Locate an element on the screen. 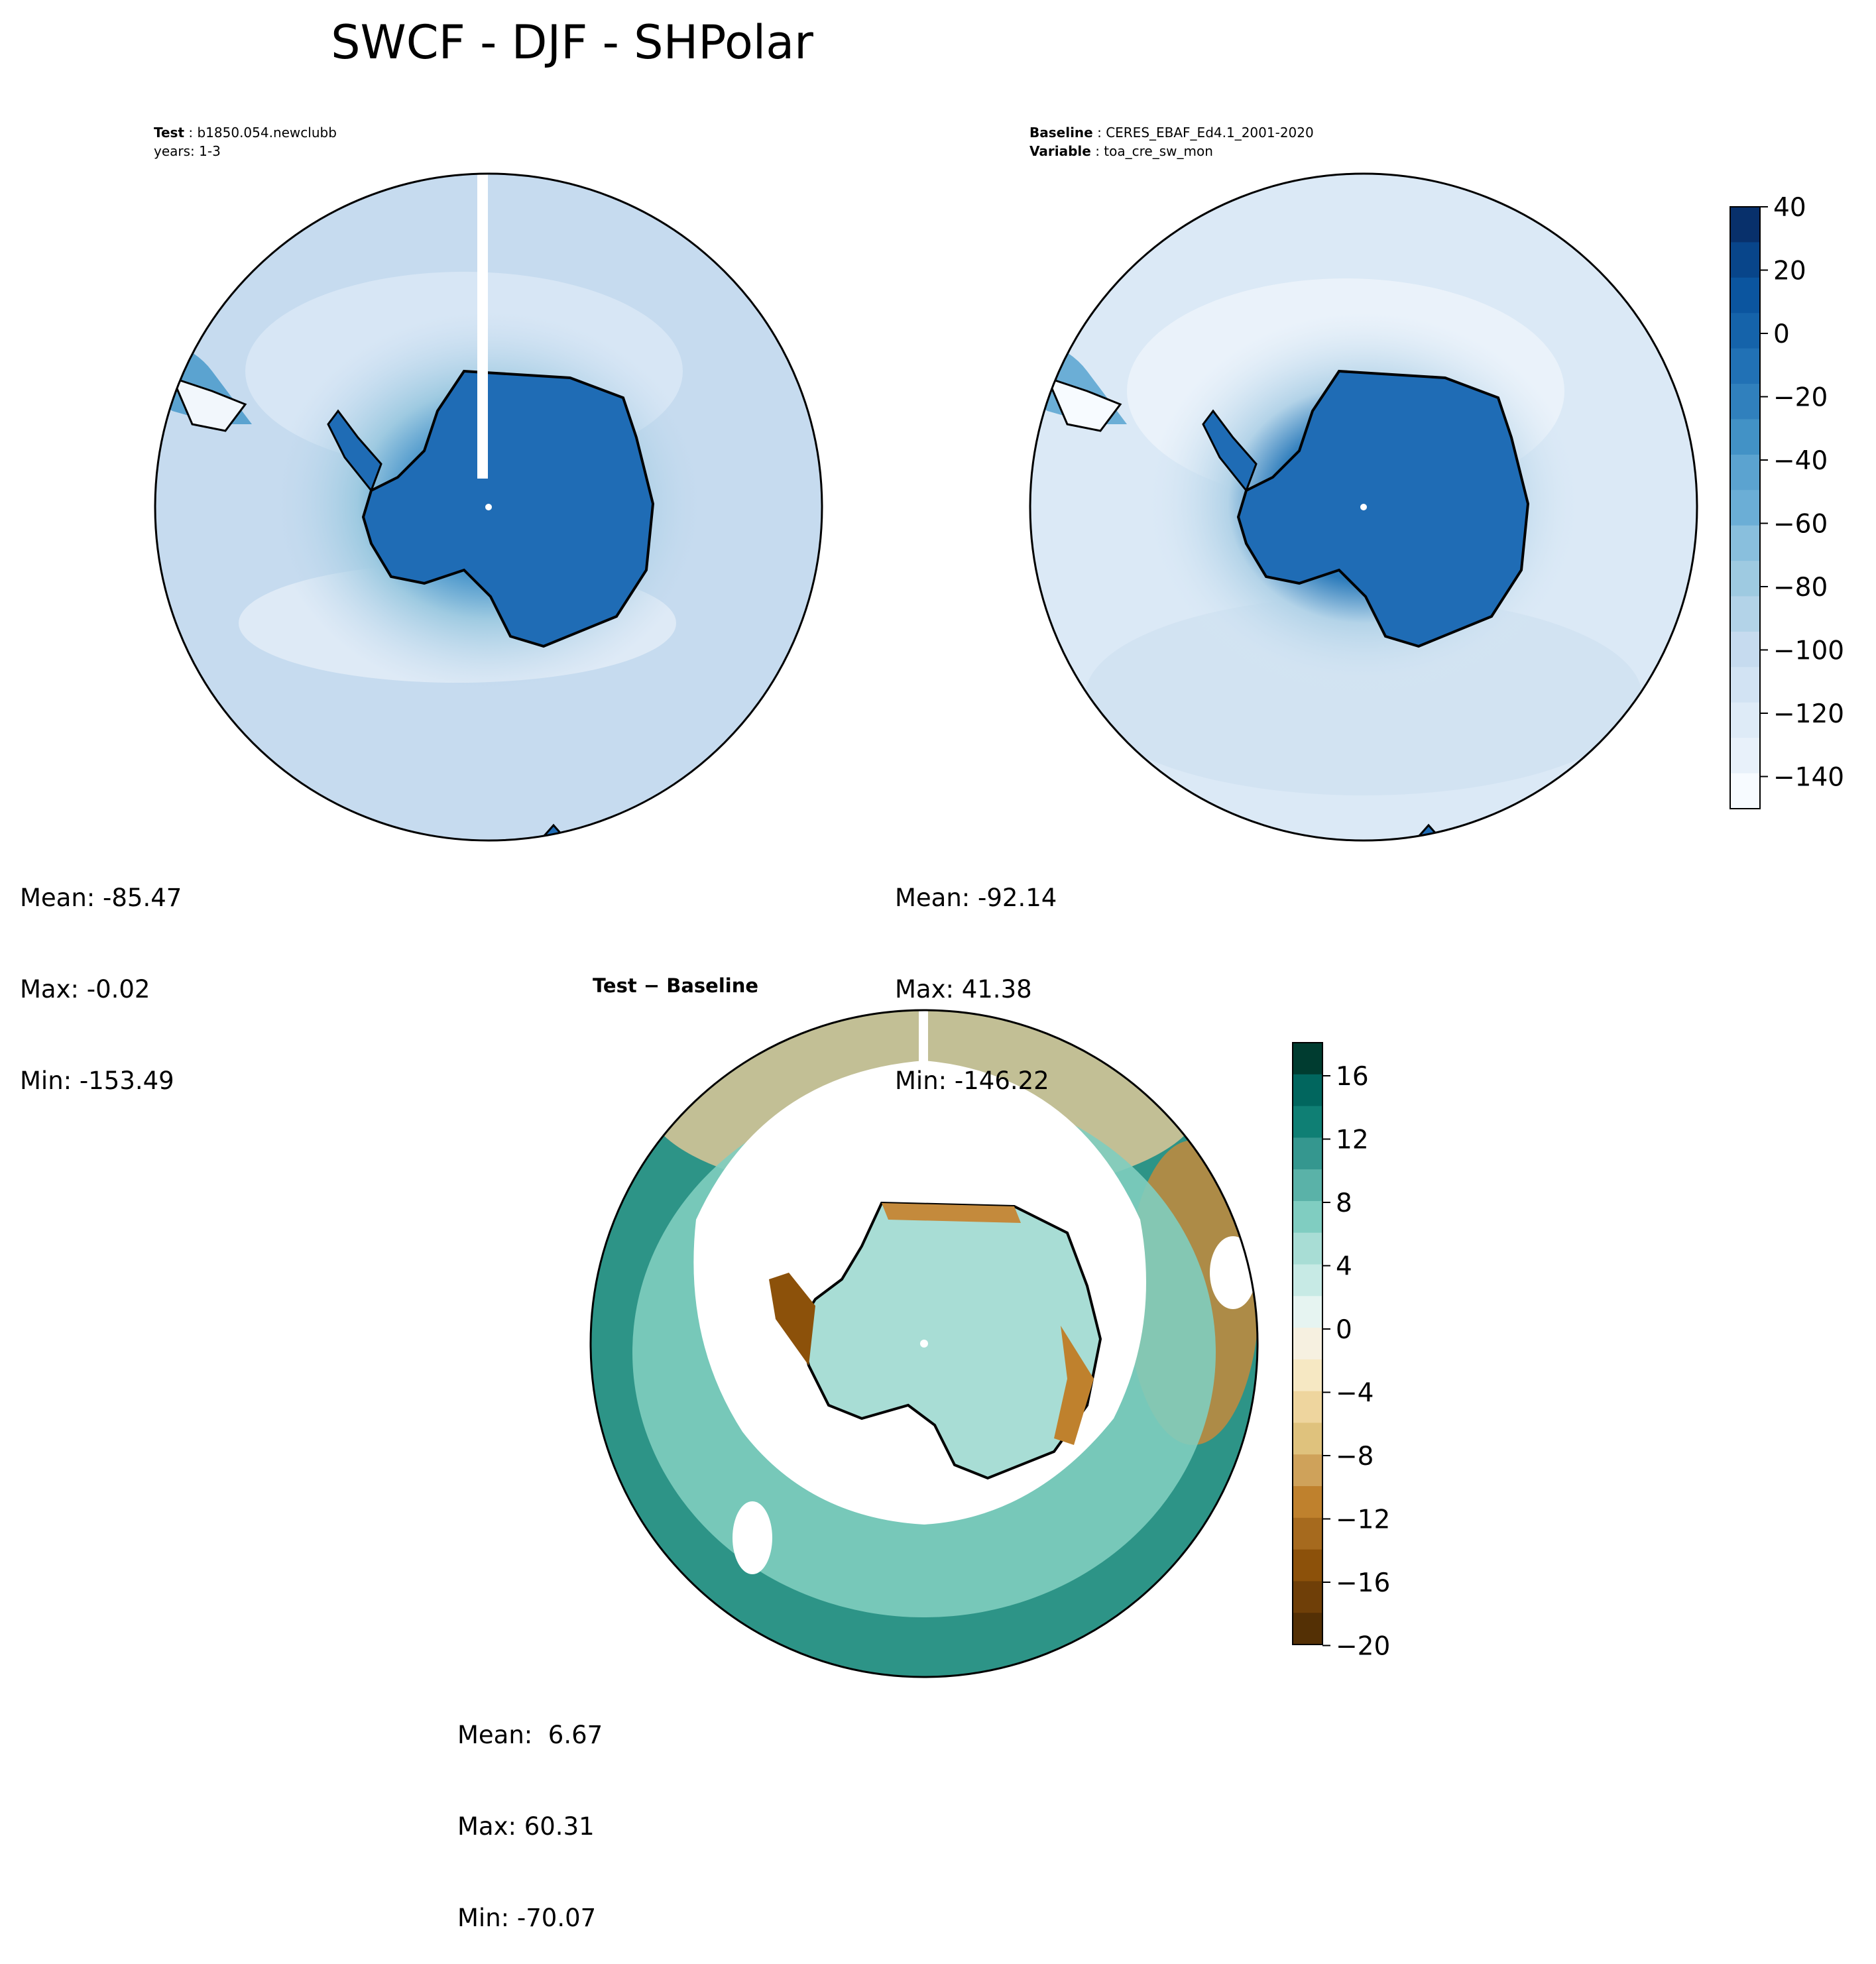  diff-pole-dot is located at coordinates (924, 1344).